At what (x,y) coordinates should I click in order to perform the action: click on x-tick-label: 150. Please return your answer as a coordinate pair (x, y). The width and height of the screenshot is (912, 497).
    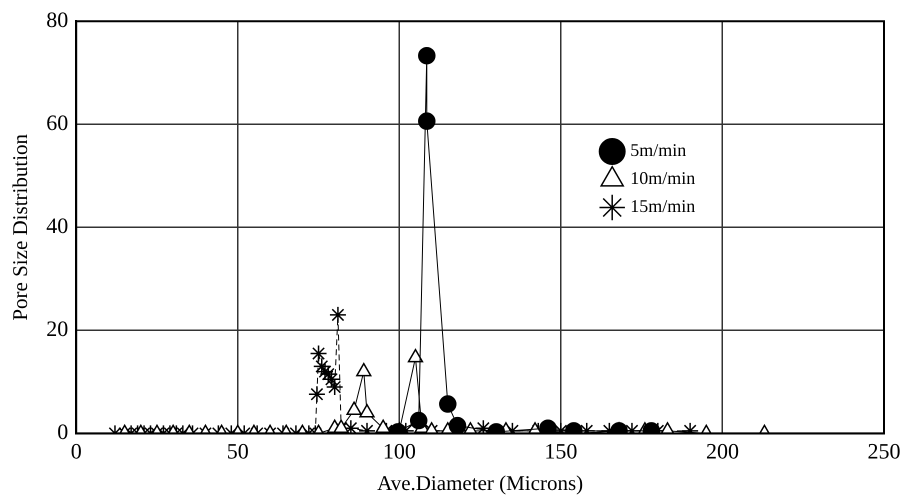
    Looking at the image, I should click on (561, 451).